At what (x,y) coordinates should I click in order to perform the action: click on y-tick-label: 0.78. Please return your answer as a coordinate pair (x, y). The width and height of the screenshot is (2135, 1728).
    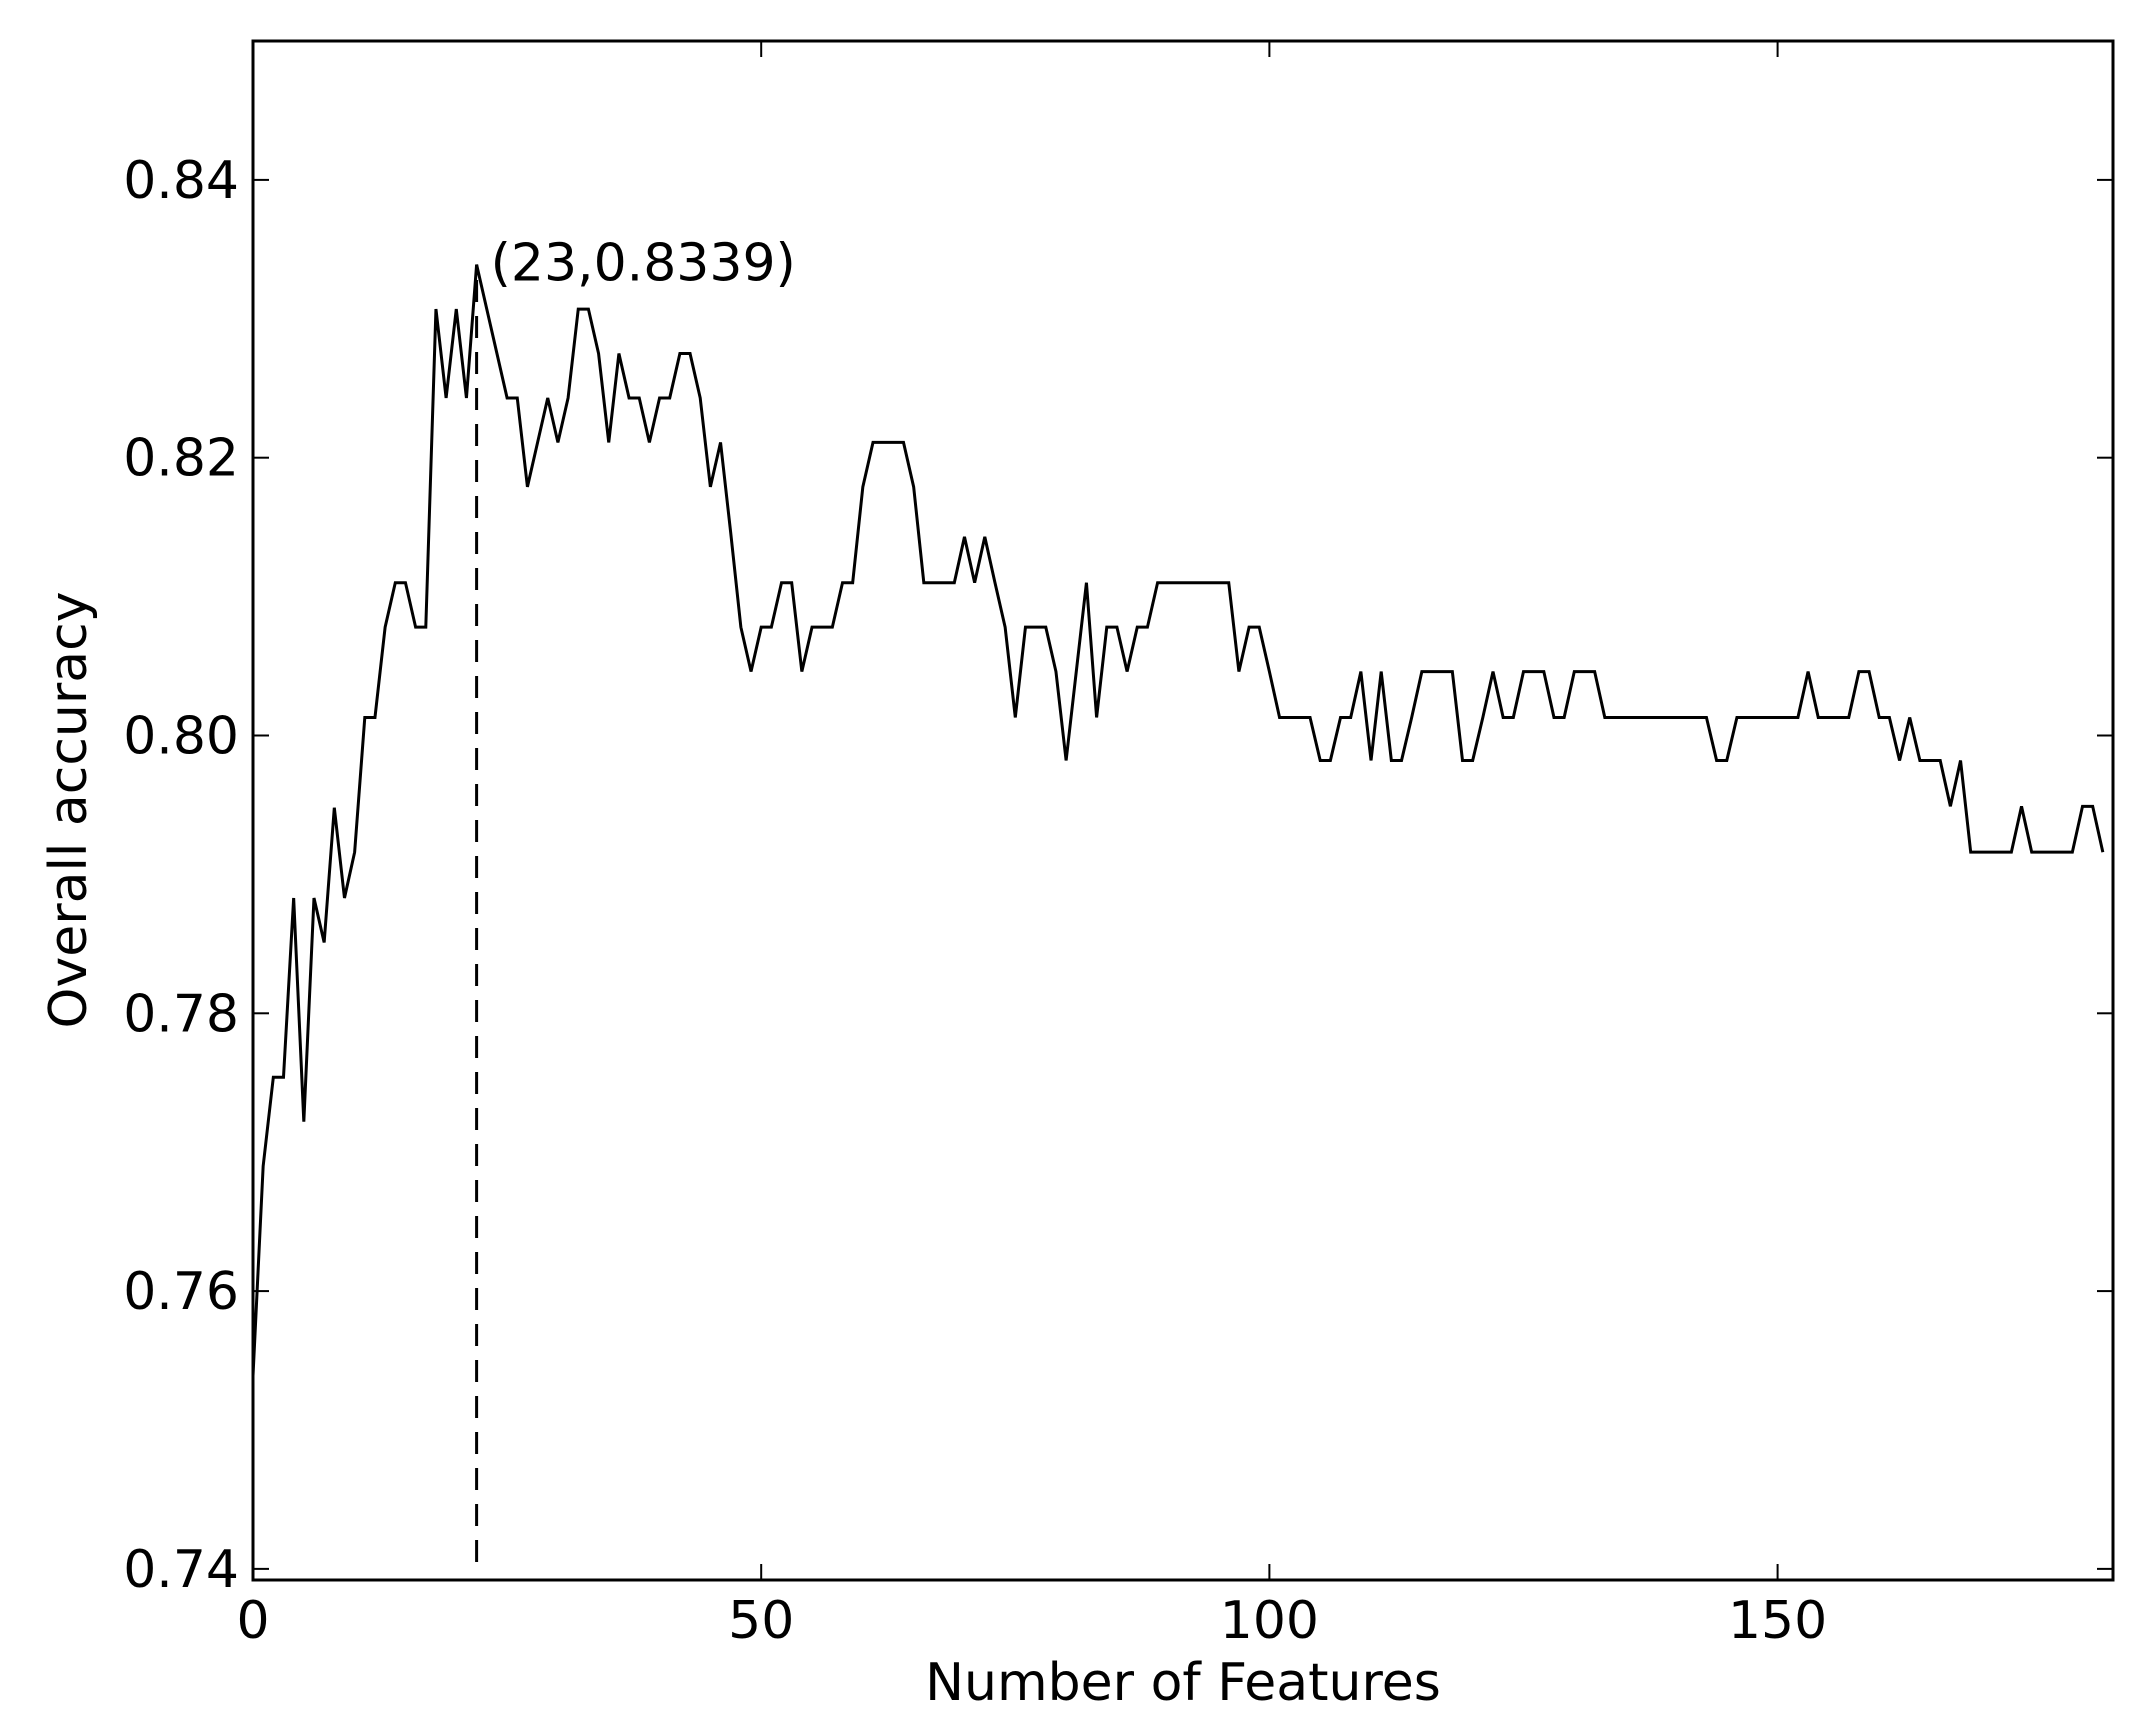
    Looking at the image, I should click on (181, 1014).